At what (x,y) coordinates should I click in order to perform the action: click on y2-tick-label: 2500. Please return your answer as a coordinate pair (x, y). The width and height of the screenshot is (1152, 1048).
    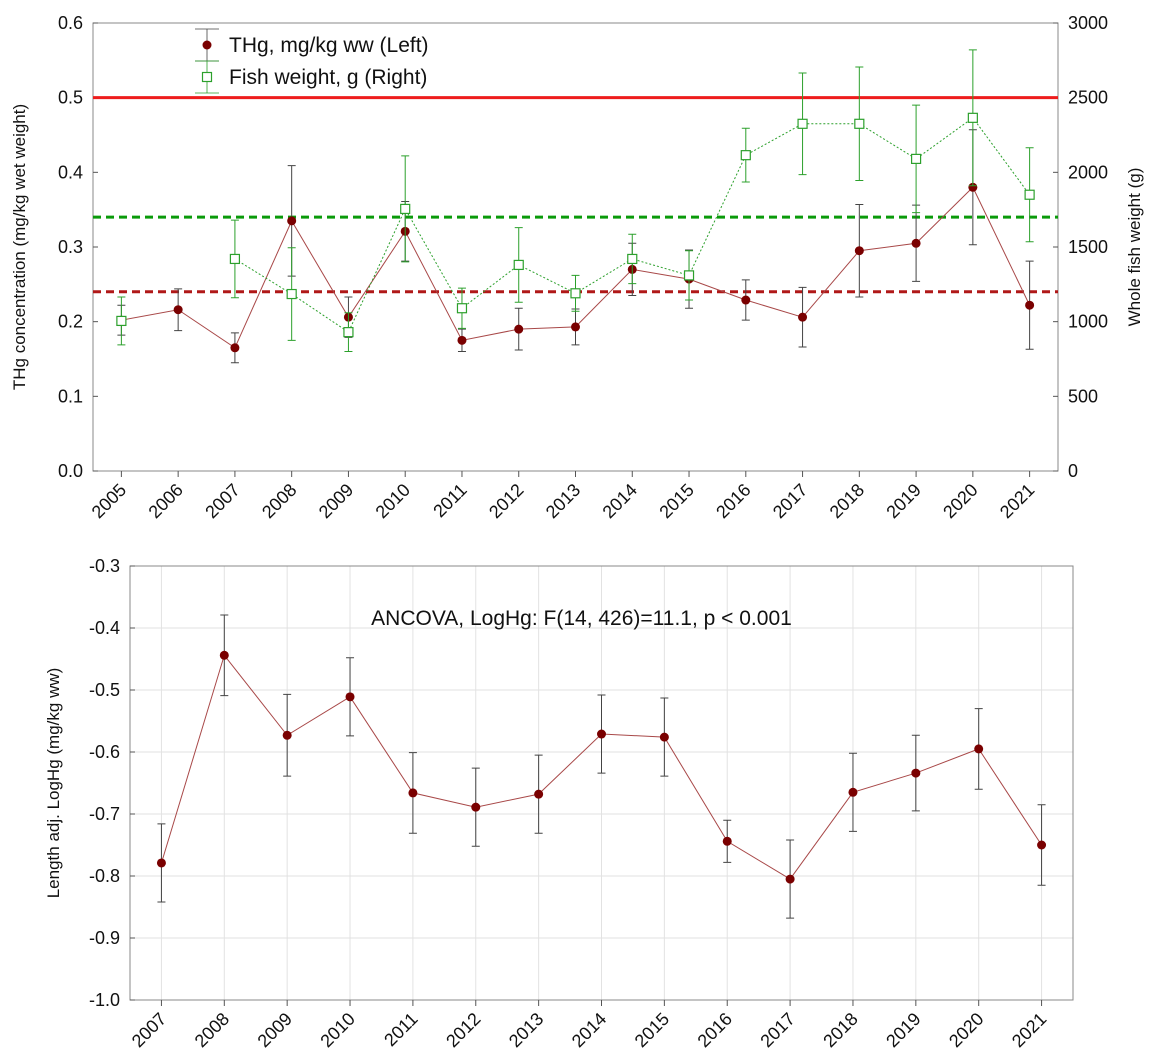
    Looking at the image, I should click on (1088, 98).